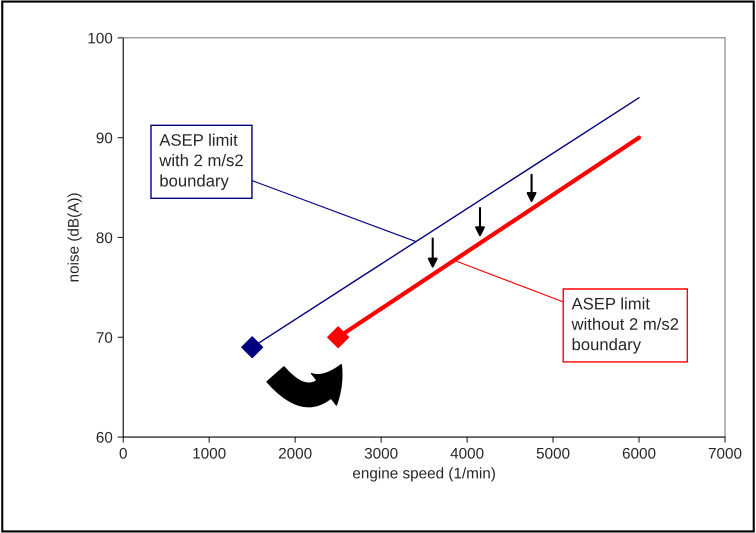 This screenshot has width=756, height=533. What do you see at coordinates (381, 453) in the screenshot?
I see `x-tick-label: 3000` at bounding box center [381, 453].